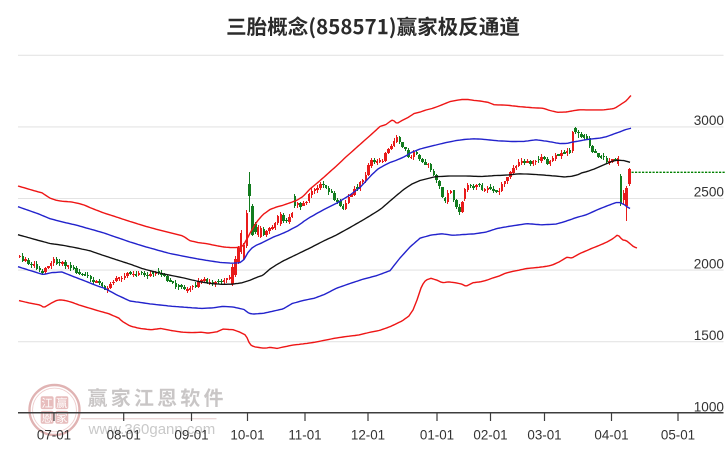 The width and height of the screenshot is (726, 450). What do you see at coordinates (191, 435) in the screenshot?
I see `svg-text: 09-01` at bounding box center [191, 435].